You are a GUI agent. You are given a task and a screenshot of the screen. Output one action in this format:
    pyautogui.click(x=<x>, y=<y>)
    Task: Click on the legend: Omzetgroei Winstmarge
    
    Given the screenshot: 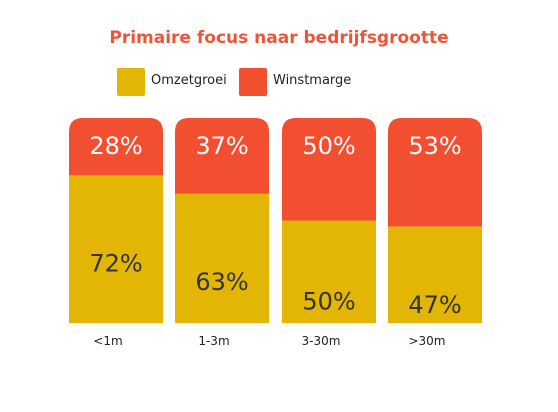 What is the action you would take?
    pyautogui.click(x=279, y=82)
    